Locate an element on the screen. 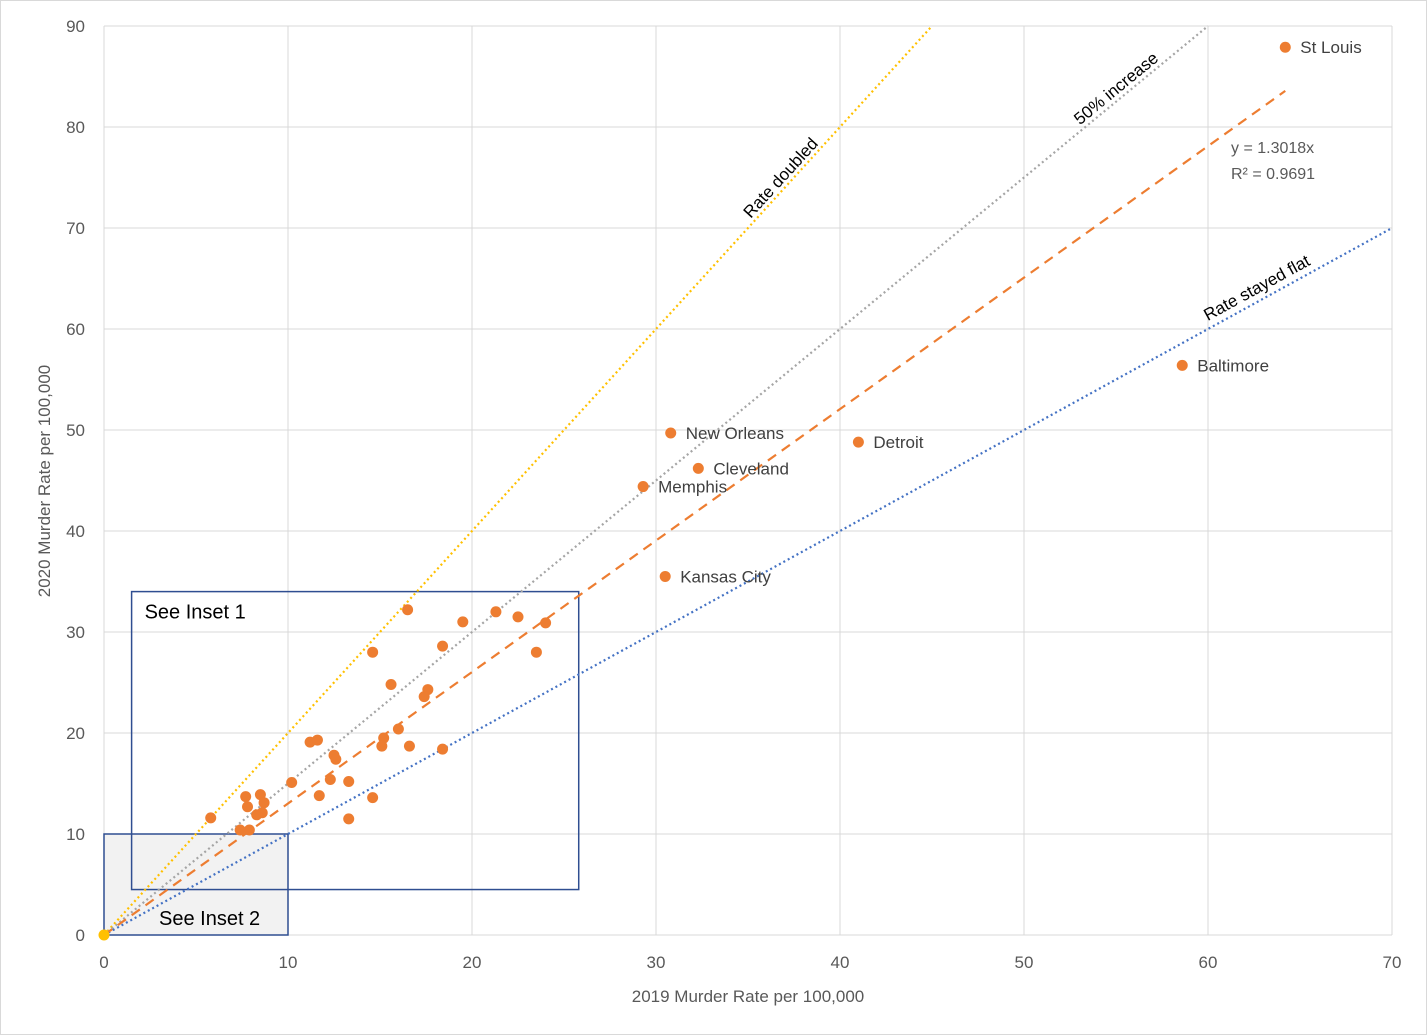  y-tick-label: 80 is located at coordinates (75, 127).